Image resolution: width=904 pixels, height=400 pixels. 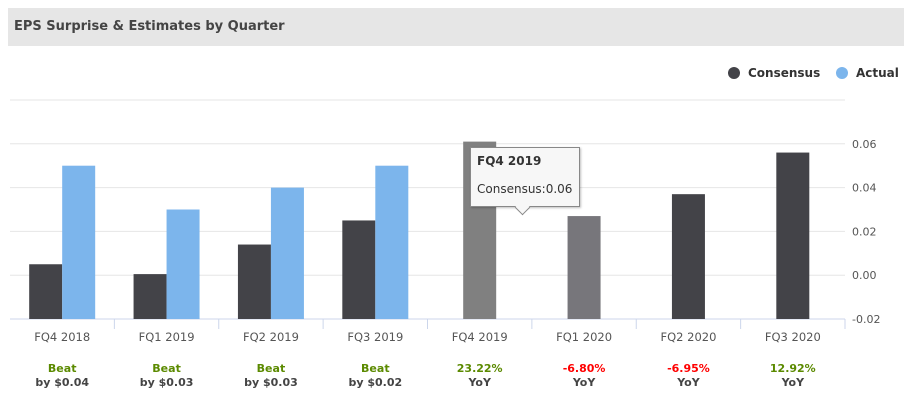 What do you see at coordinates (511, 189) in the screenshot?
I see `tooltip-label: Consensus:` at bounding box center [511, 189].